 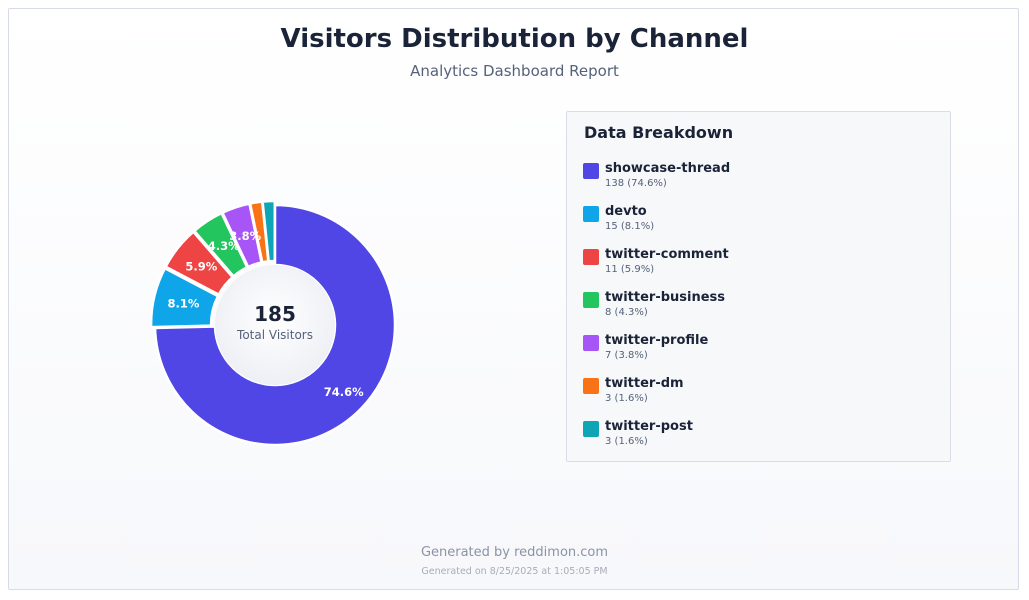 I want to click on footer-generated-by: Generated by reddimon.com, so click(x=514, y=552).